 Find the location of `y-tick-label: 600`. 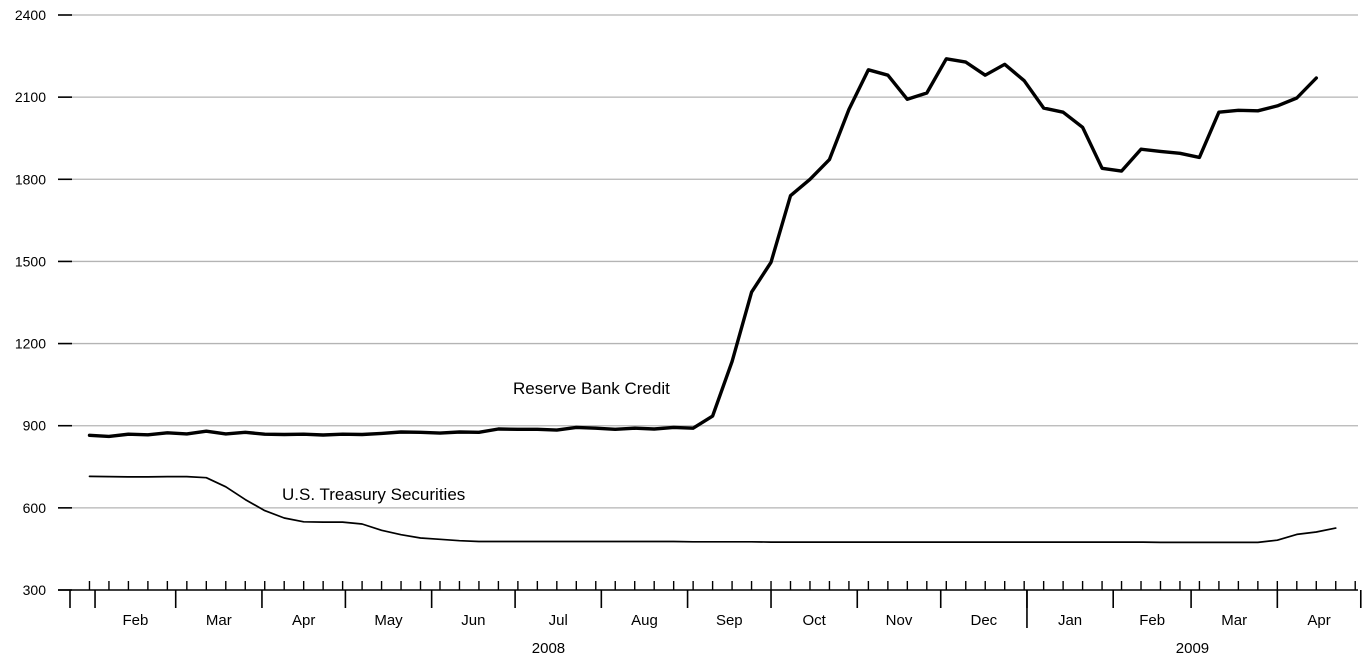

y-tick-label: 600 is located at coordinates (35, 508).